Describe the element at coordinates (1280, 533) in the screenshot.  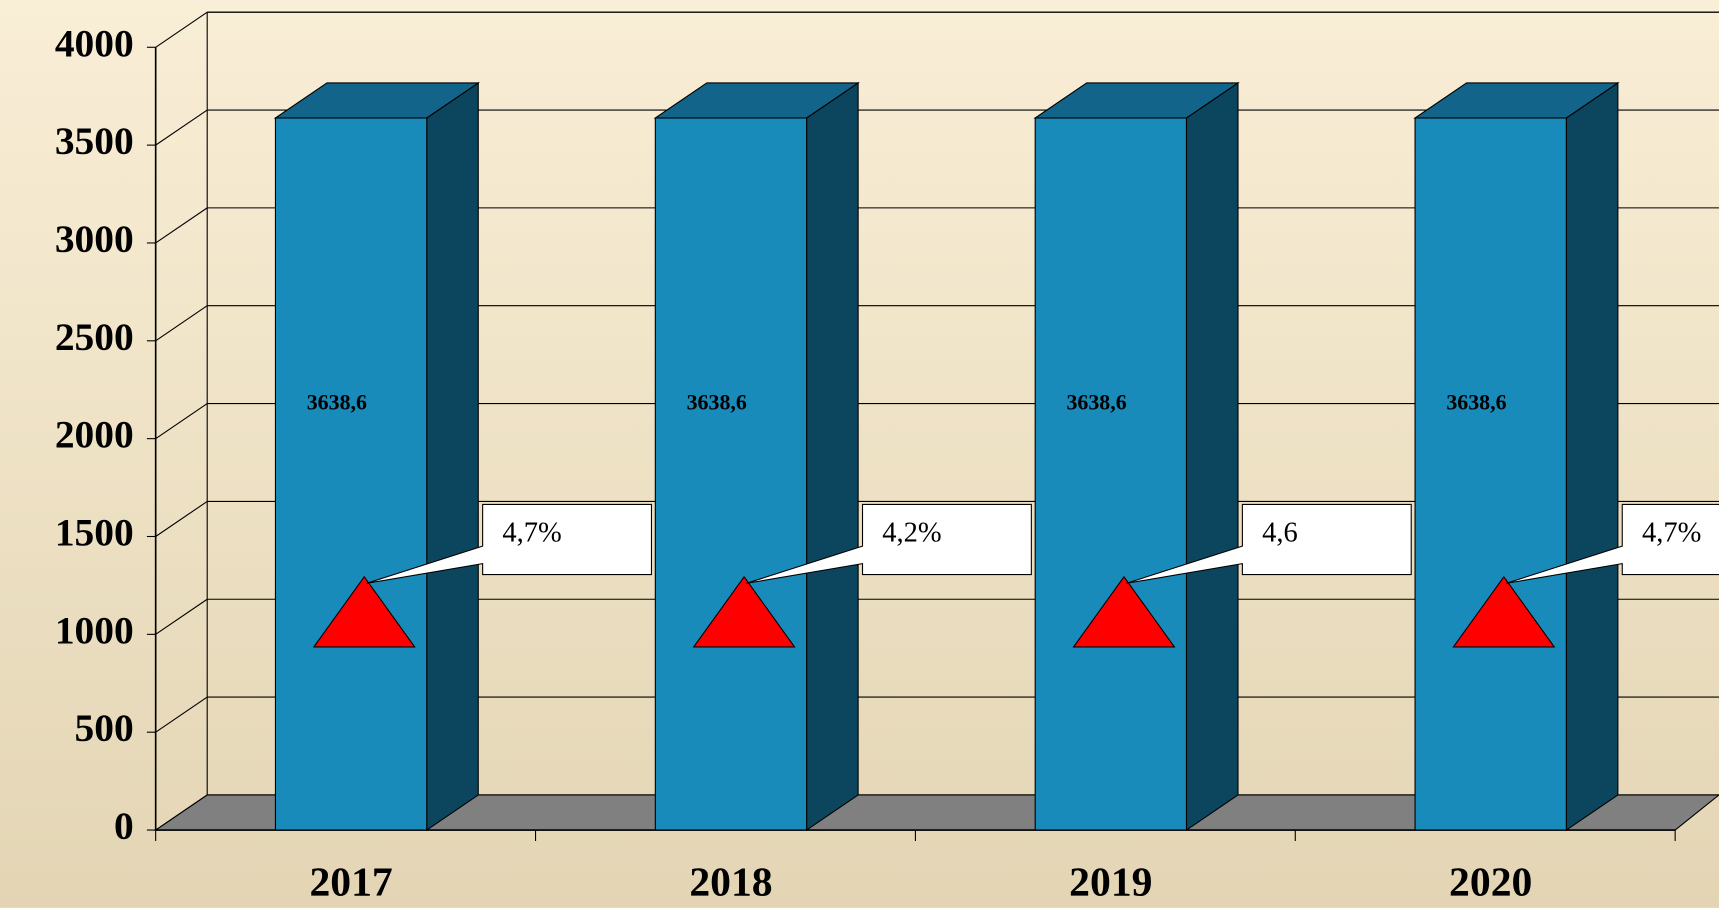
I see `annotation: 4,6` at that location.